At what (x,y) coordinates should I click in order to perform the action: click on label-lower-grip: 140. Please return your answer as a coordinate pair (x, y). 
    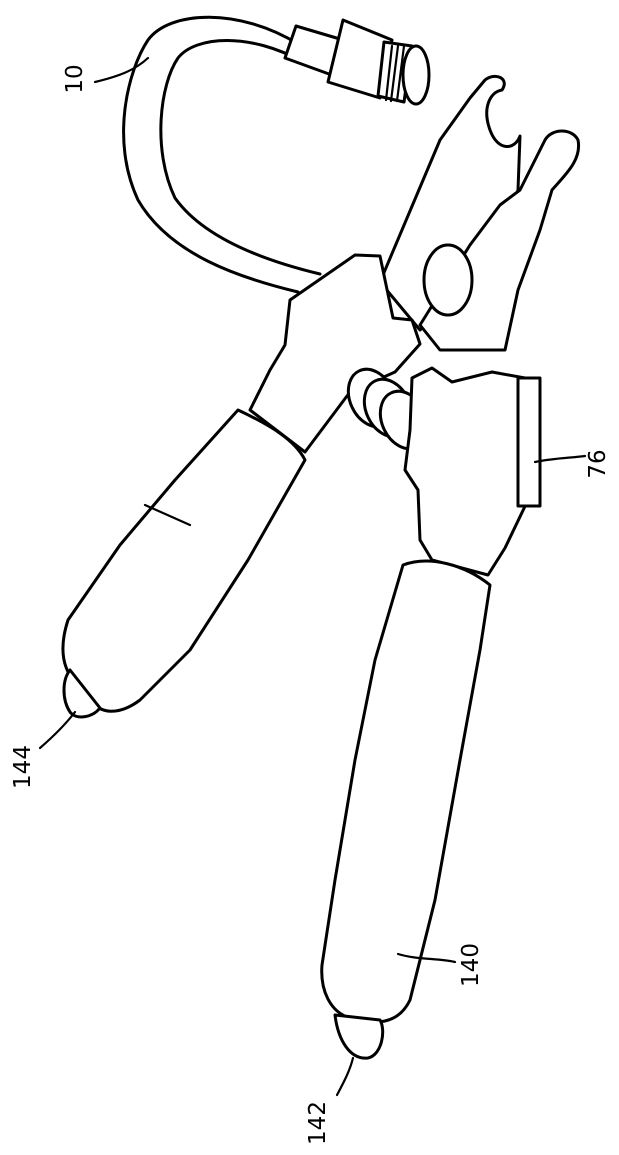
    Looking at the image, I should click on (471, 965).